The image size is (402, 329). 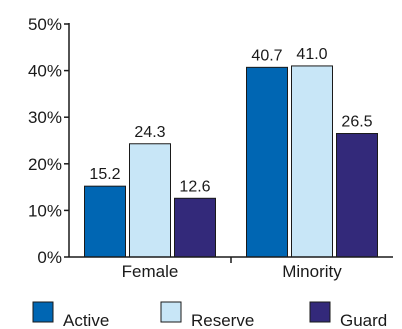 What do you see at coordinates (357, 195) in the screenshot?
I see `bar-guard-minority` at bounding box center [357, 195].